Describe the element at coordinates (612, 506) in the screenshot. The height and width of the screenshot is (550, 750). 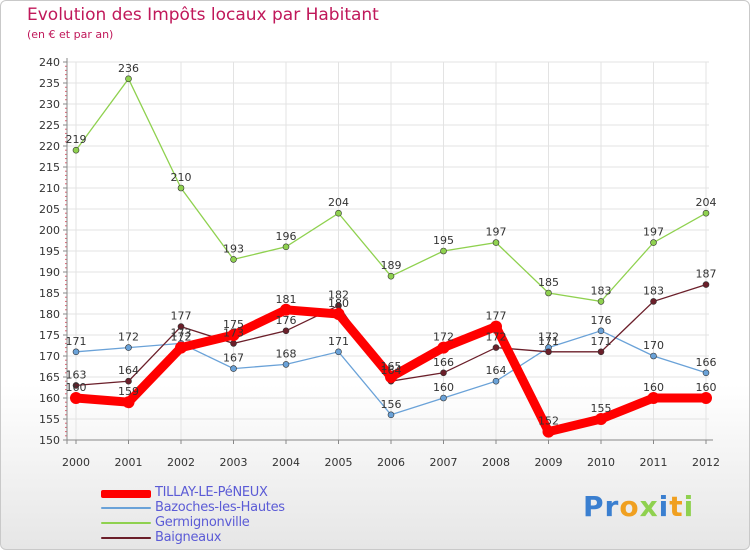
I see `logo-letter: r` at that location.